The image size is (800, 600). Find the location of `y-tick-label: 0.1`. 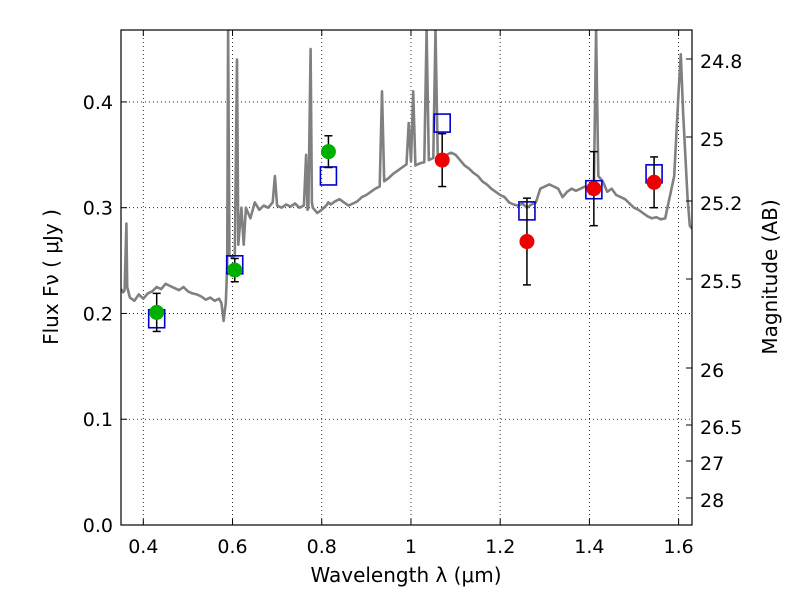

y-tick-label: 0.1 is located at coordinates (98, 420).